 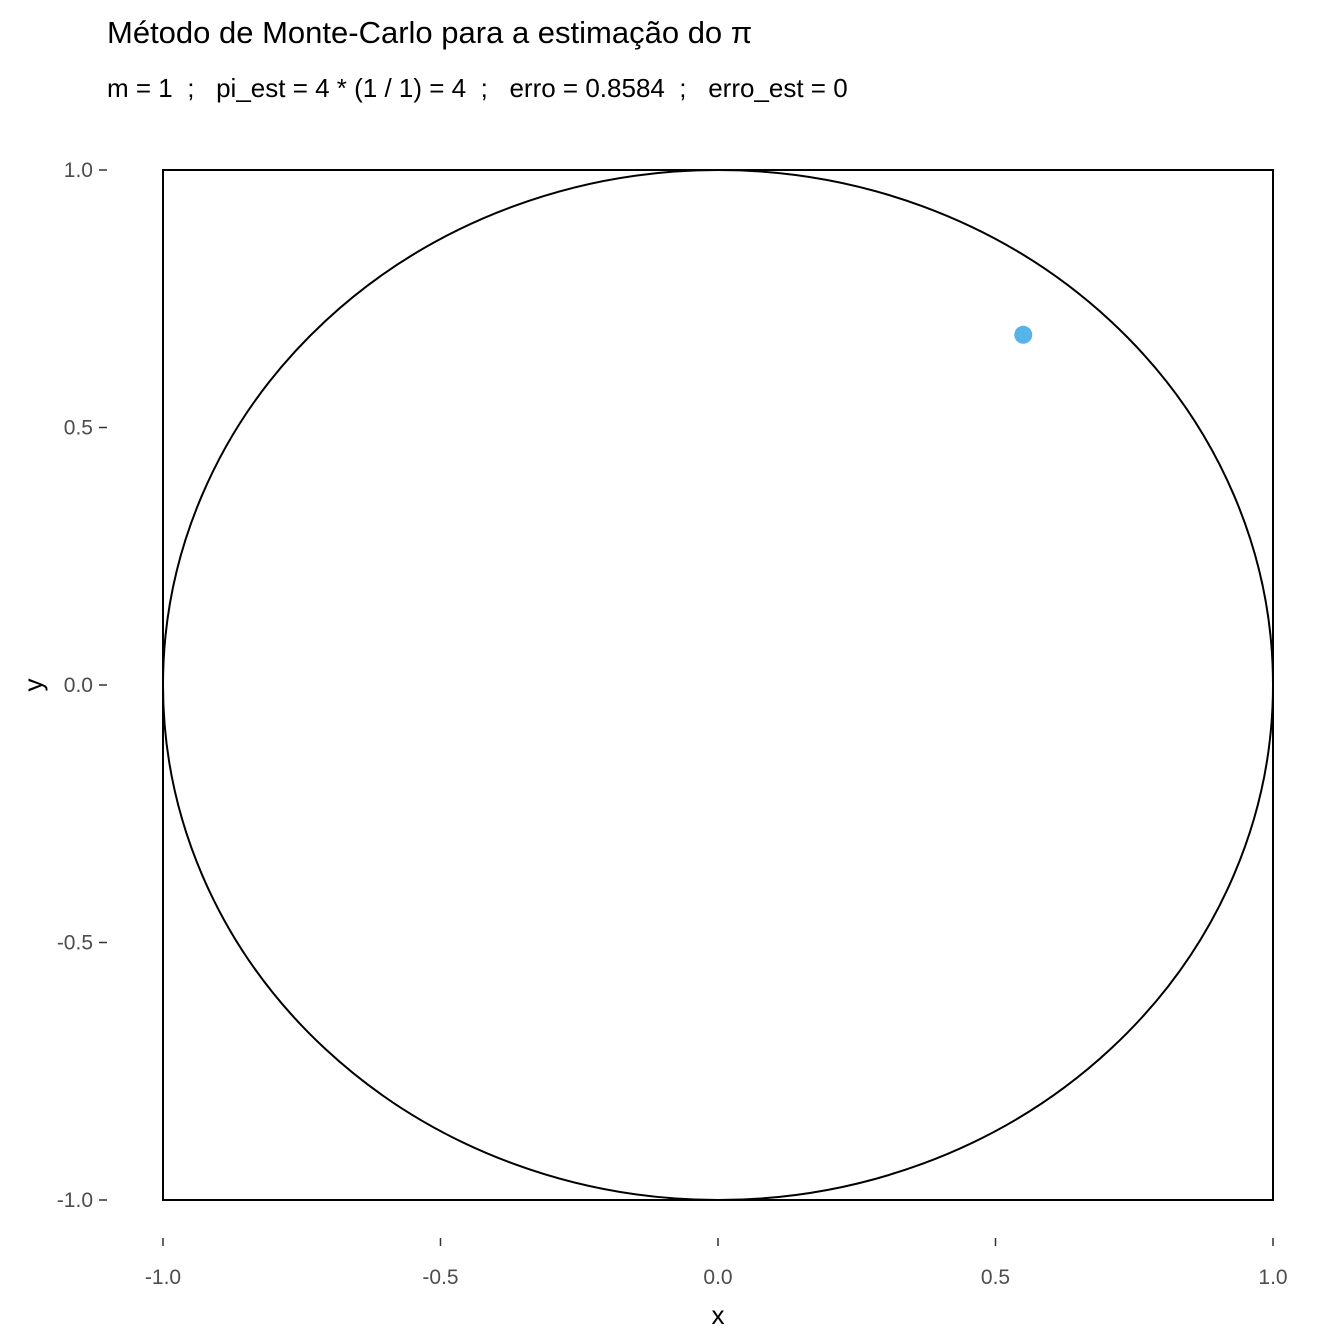 What do you see at coordinates (440, 1277) in the screenshot?
I see `x-tick-label: -0.5` at bounding box center [440, 1277].